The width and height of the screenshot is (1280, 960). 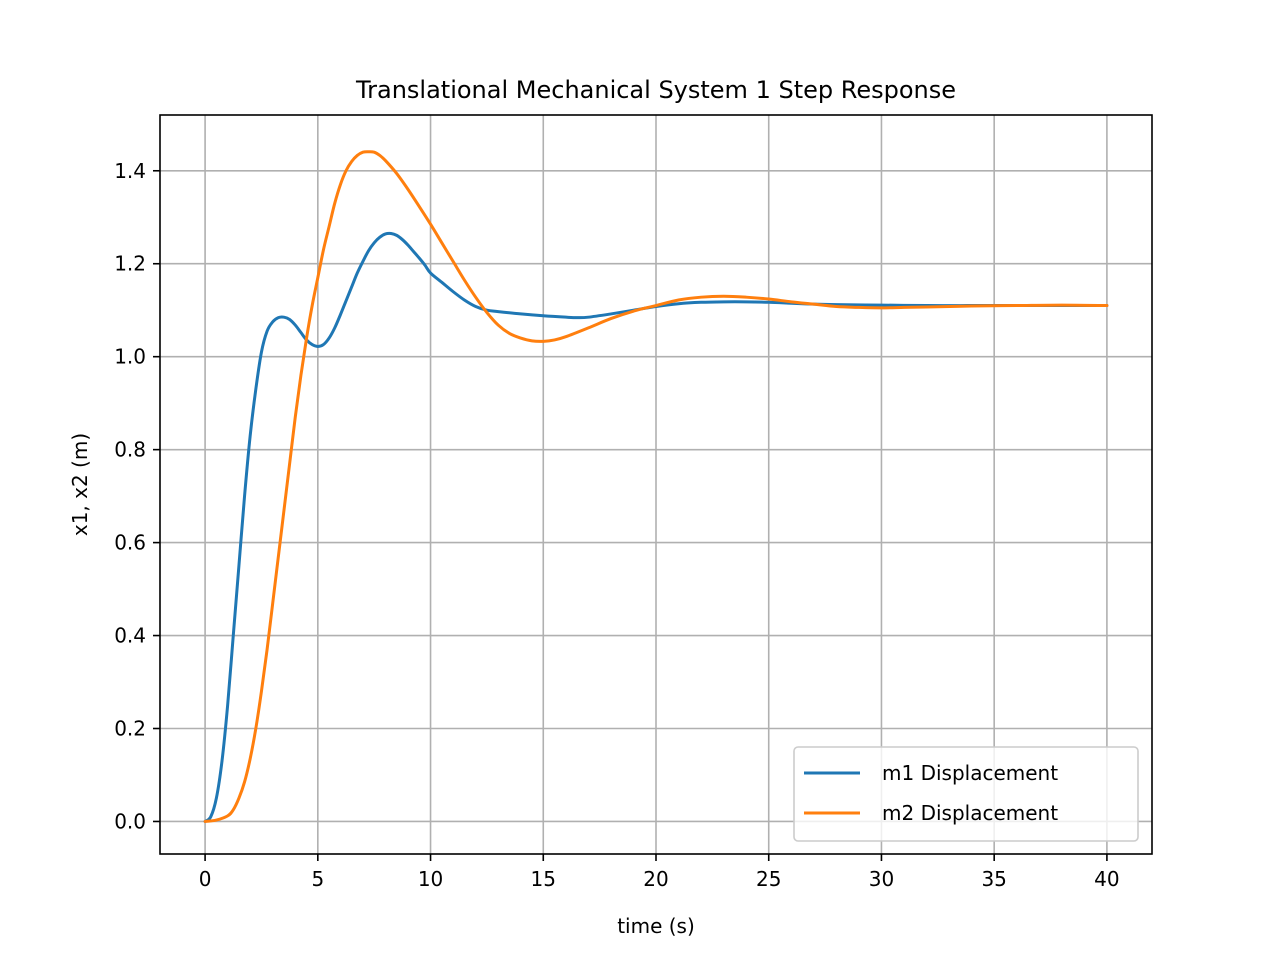 I want to click on y-axis-label: x1, x2 (m), so click(x=80, y=484).